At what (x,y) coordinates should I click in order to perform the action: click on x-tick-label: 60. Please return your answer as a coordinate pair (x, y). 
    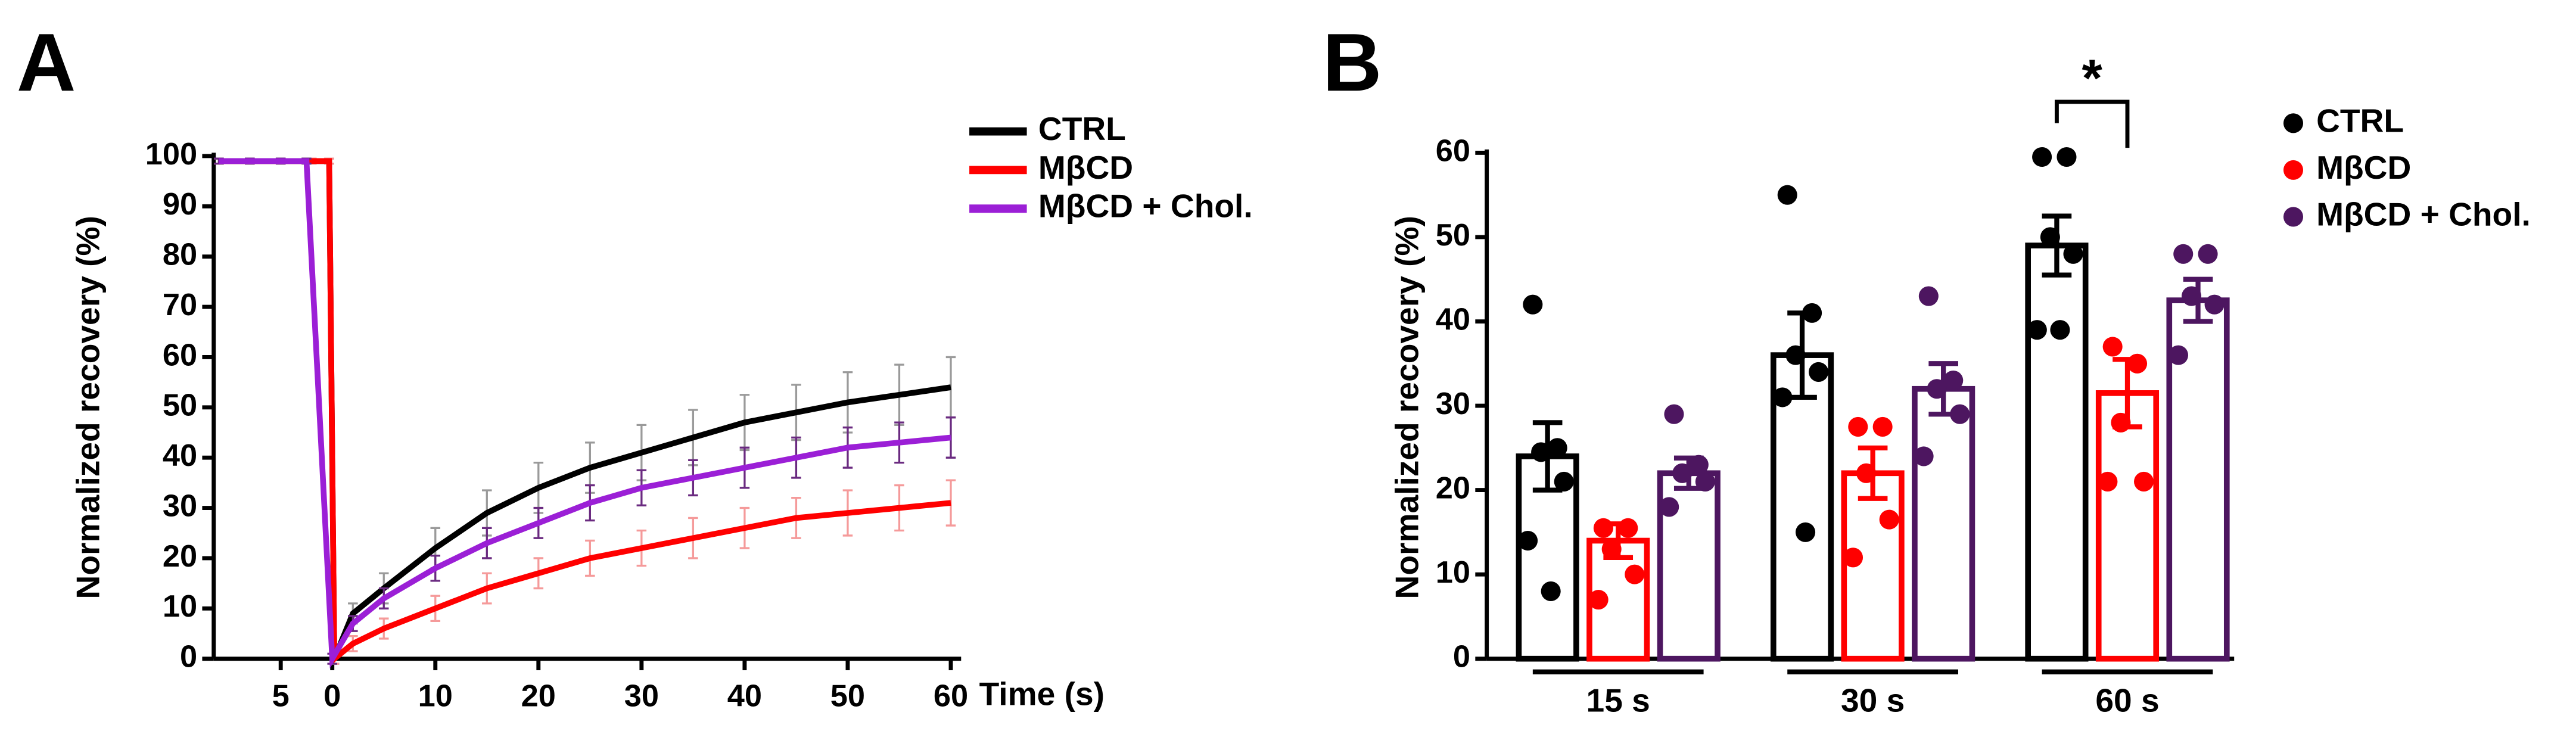
    Looking at the image, I should click on (951, 696).